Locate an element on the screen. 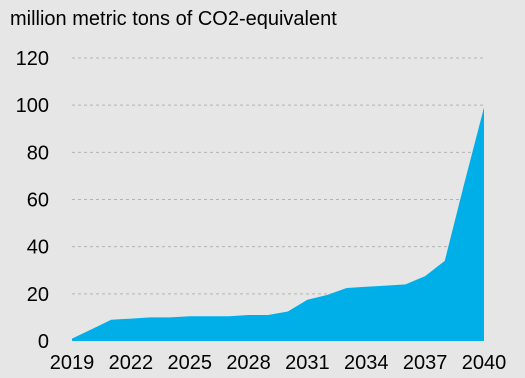 Image resolution: width=525 pixels, height=378 pixels. x-tick-label: 2040 is located at coordinates (484, 363).